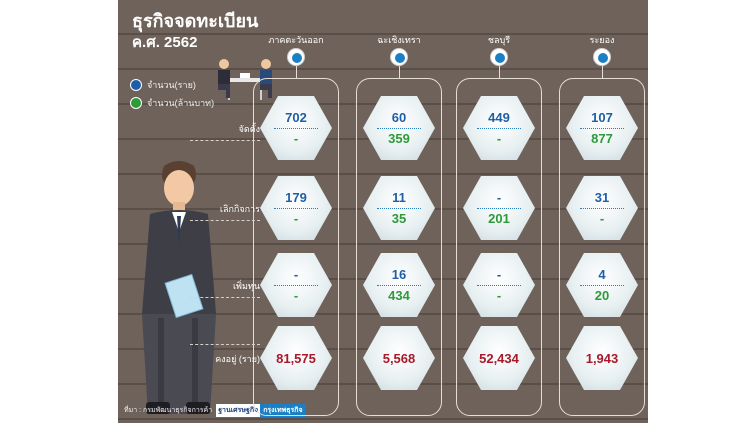  Describe the element at coordinates (499, 40) in the screenshot. I see `column-header-2: ชลบุรี` at that location.